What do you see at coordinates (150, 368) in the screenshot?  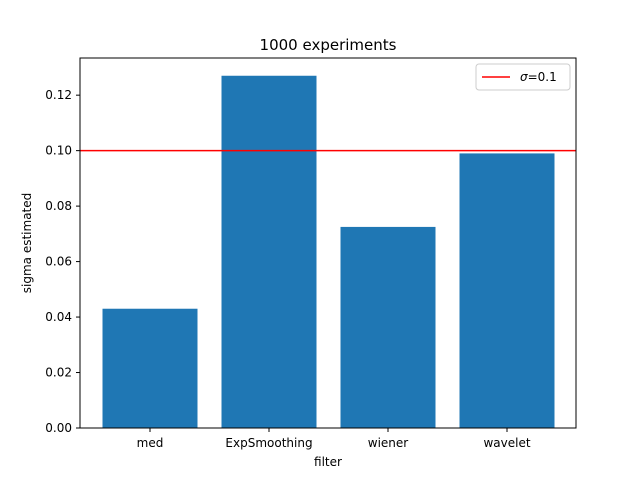 I see `bar-med` at bounding box center [150, 368].